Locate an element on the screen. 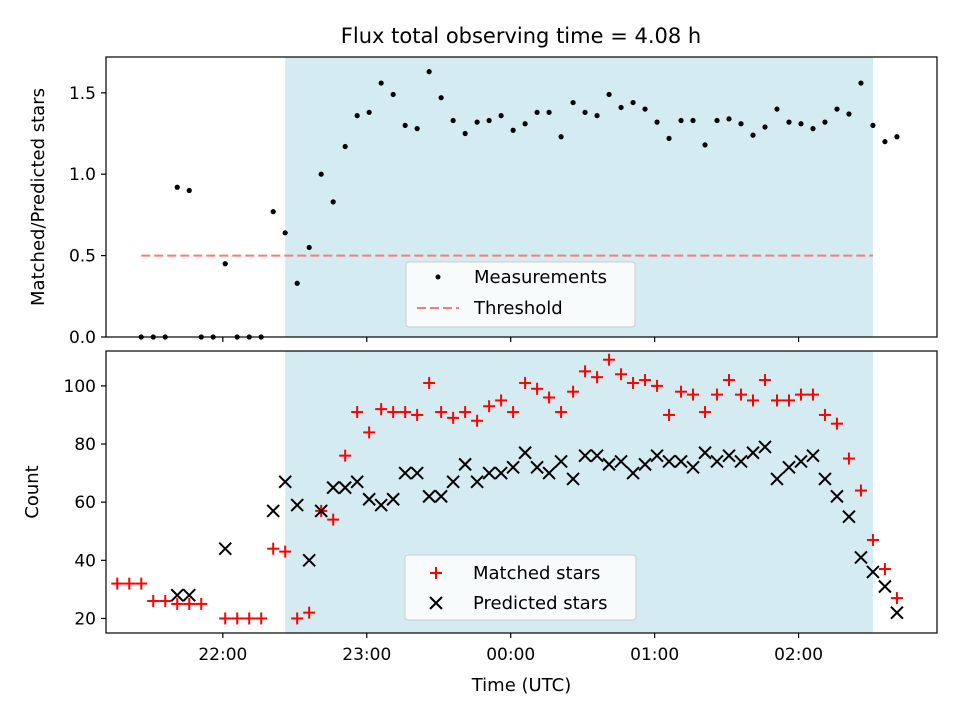 Image resolution: width=960 pixels, height=724 pixels. y-tick-label: 1.5 is located at coordinates (82, 94).